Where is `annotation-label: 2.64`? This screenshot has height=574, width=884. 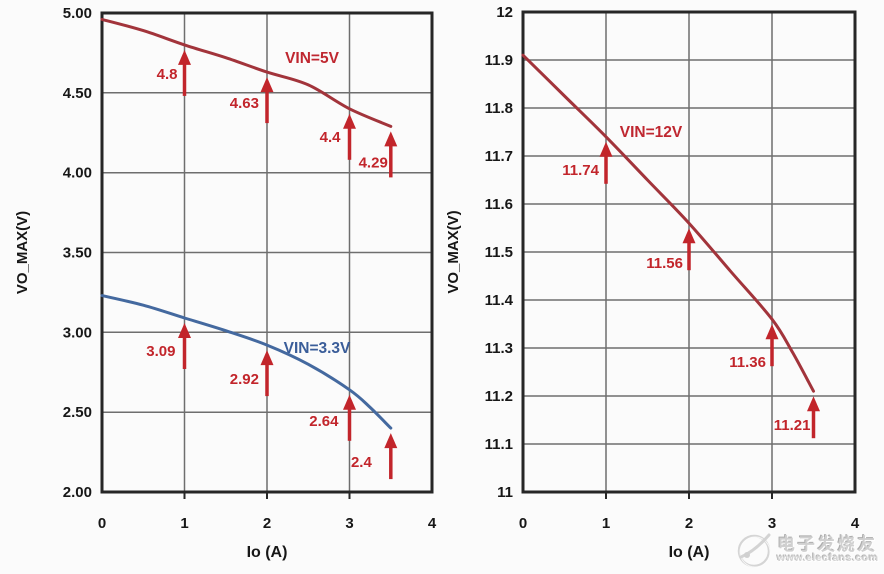
annotation-label: 2.64 is located at coordinates (324, 421).